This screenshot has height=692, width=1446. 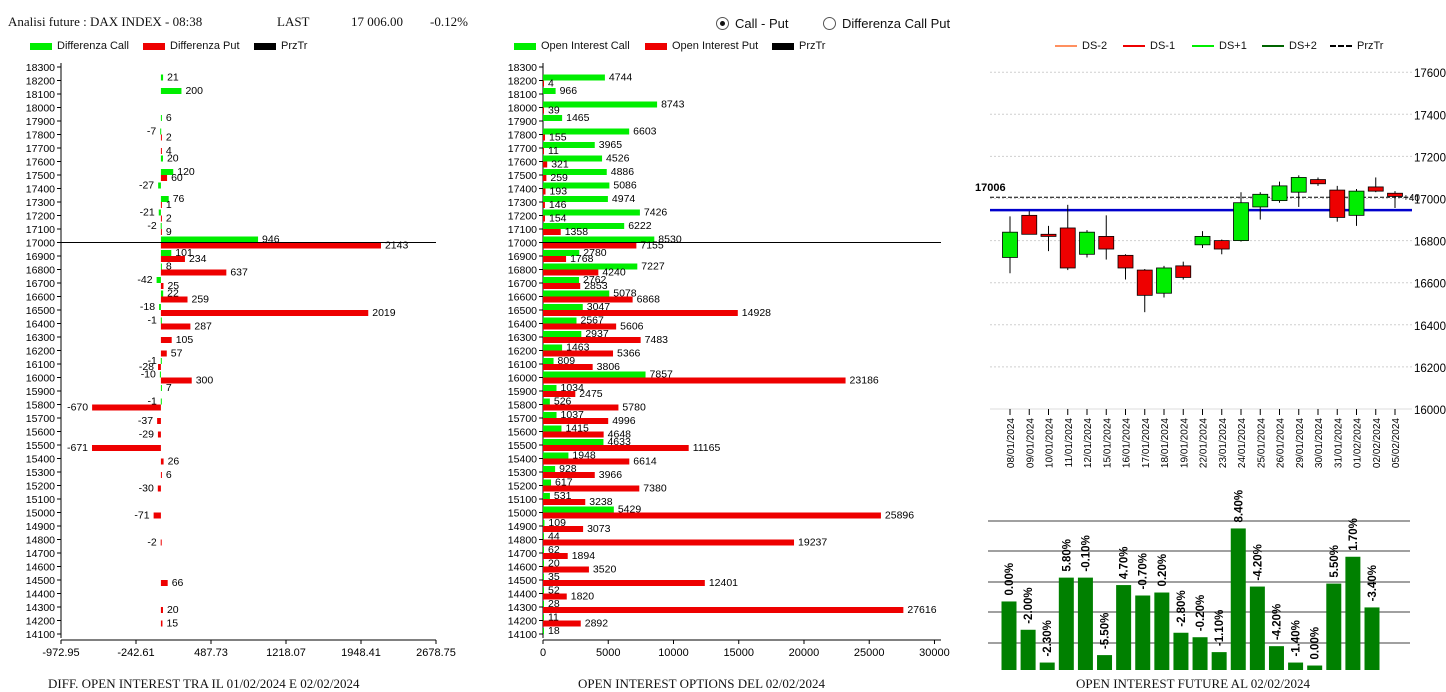 I want to click on data-label: 6, so click(x=169, y=475).